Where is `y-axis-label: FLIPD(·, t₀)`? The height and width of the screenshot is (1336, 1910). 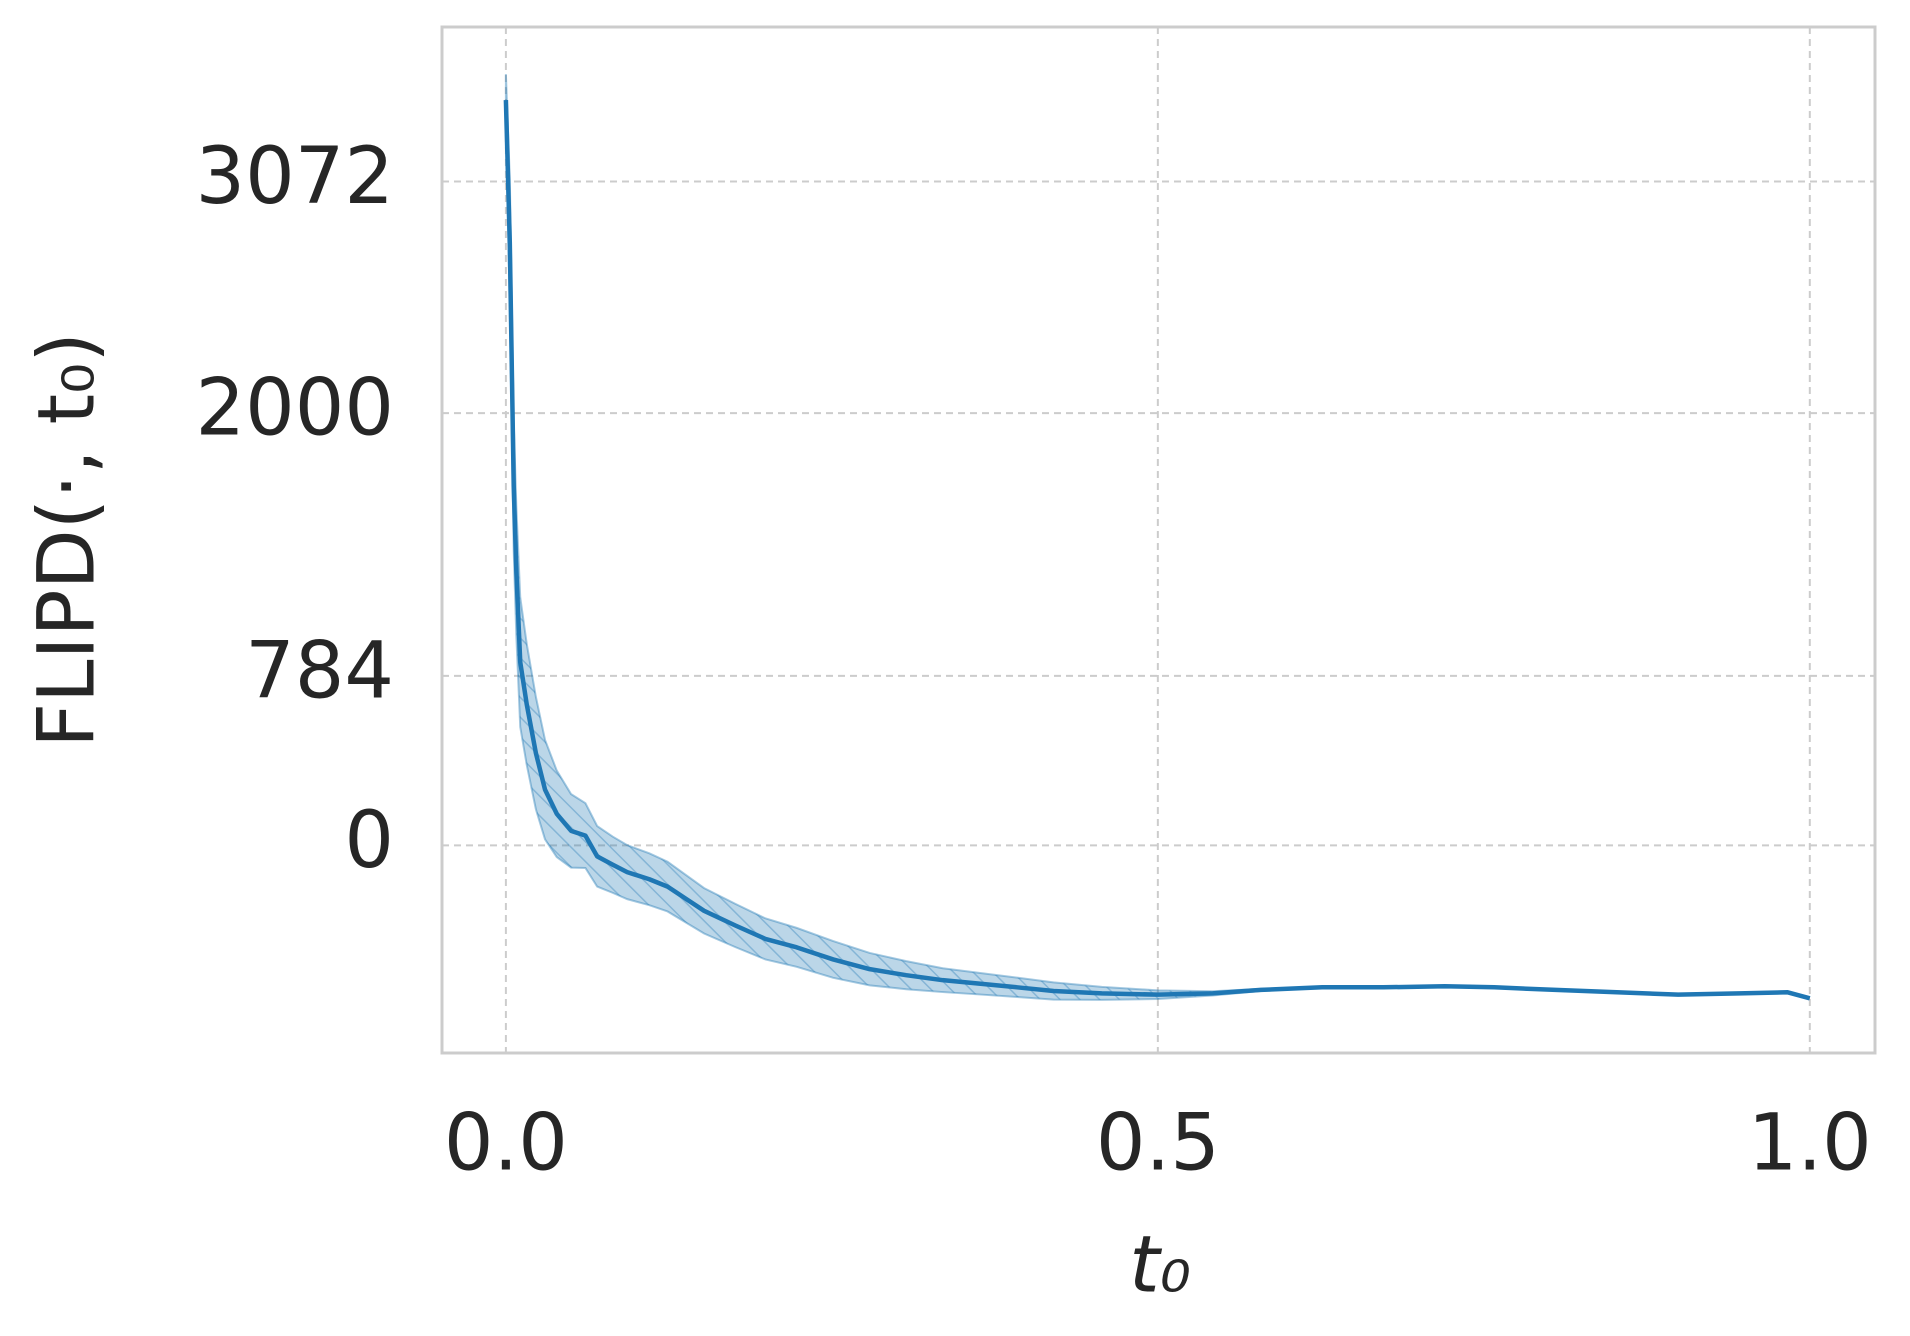 y-axis-label: FLIPD(·, t₀) is located at coordinates (67, 540).